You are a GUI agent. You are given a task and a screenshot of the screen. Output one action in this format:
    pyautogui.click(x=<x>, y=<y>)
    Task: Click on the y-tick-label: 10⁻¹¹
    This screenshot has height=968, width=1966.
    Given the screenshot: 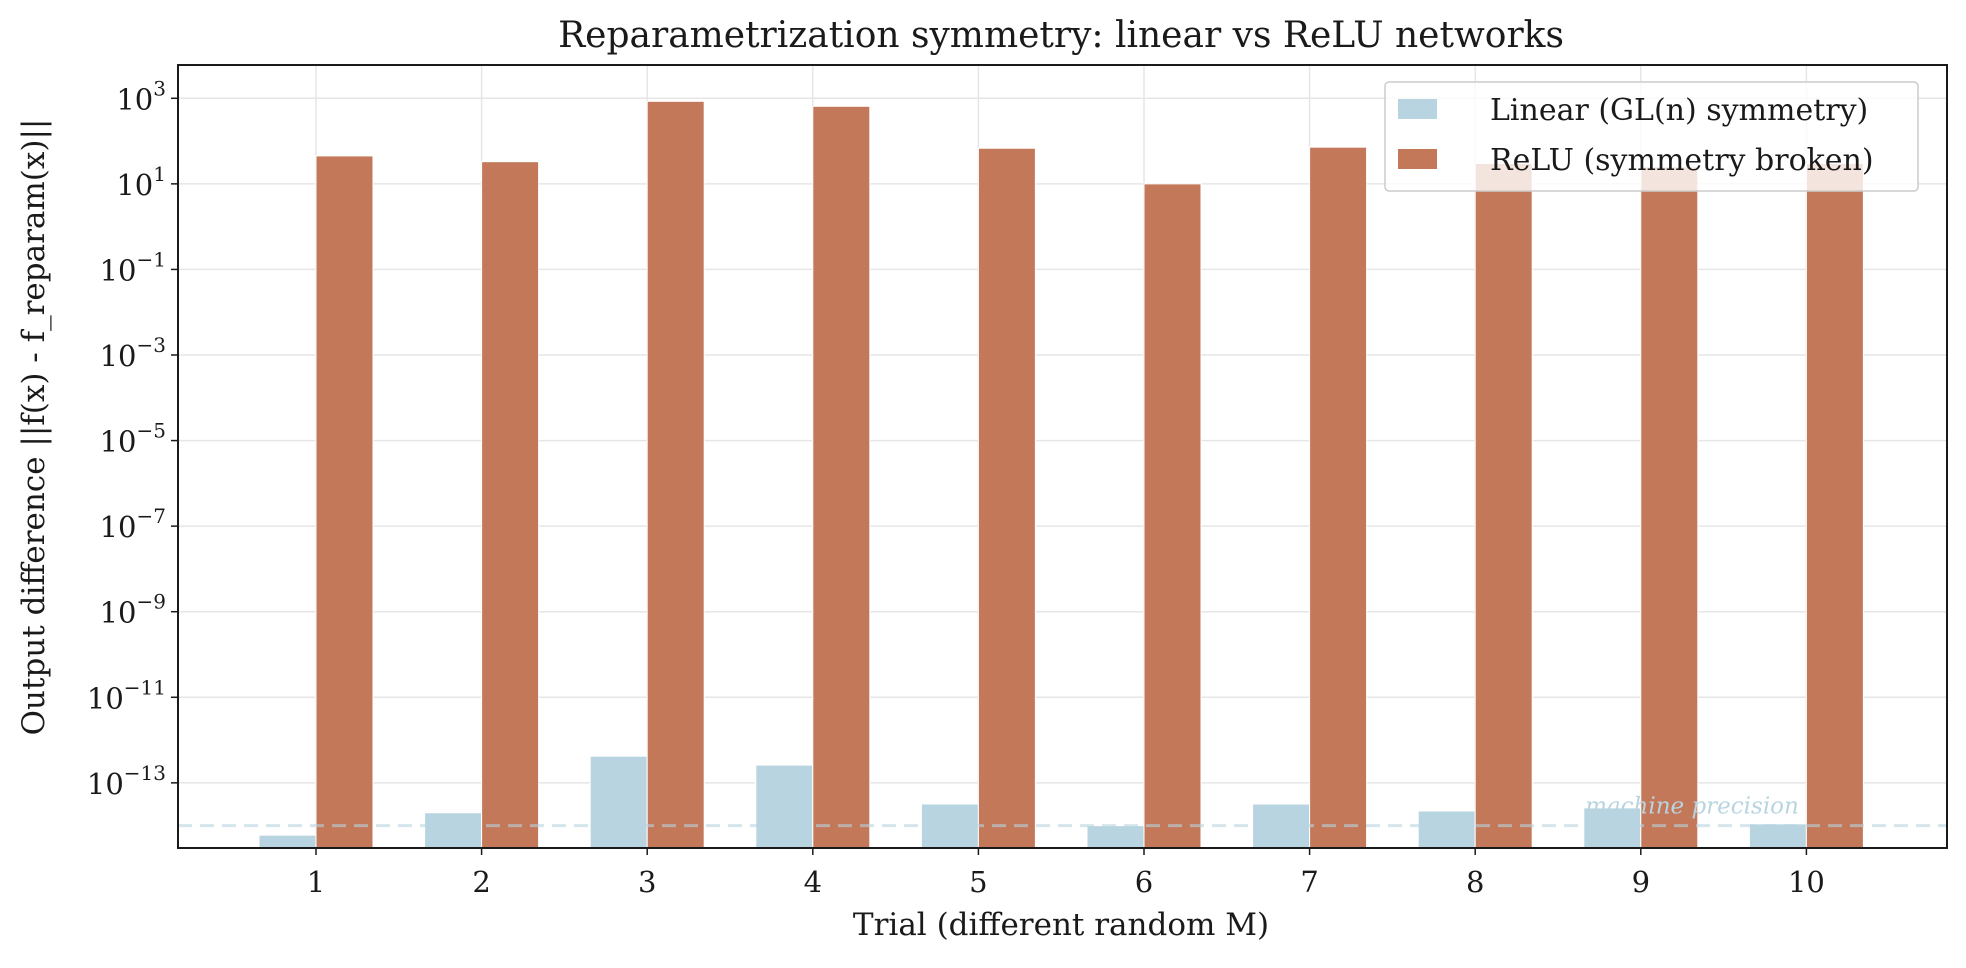 What is the action you would take?
    pyautogui.click(x=126, y=695)
    